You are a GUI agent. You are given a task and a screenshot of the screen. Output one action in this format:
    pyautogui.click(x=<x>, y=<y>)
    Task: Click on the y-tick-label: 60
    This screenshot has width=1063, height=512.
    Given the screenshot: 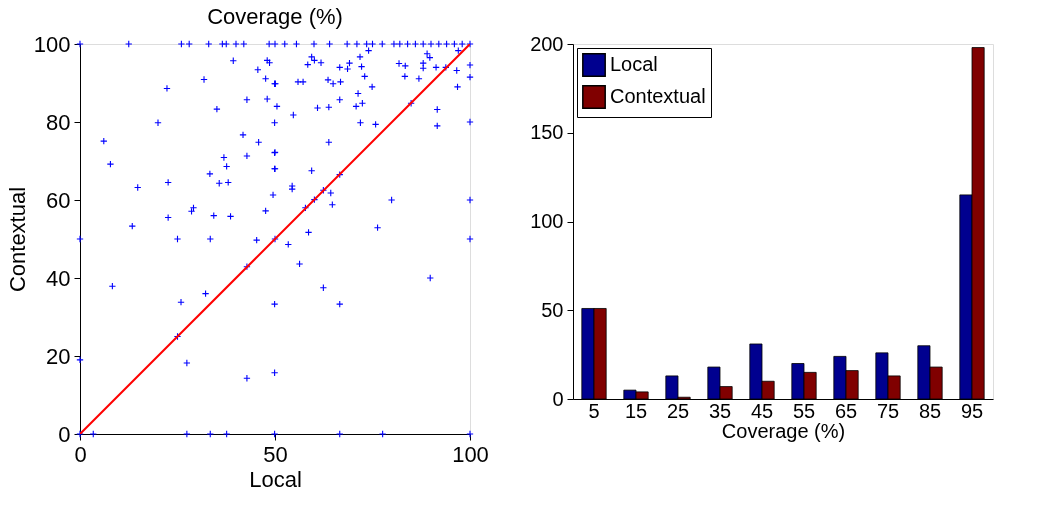 What is the action you would take?
    pyautogui.click(x=58, y=200)
    